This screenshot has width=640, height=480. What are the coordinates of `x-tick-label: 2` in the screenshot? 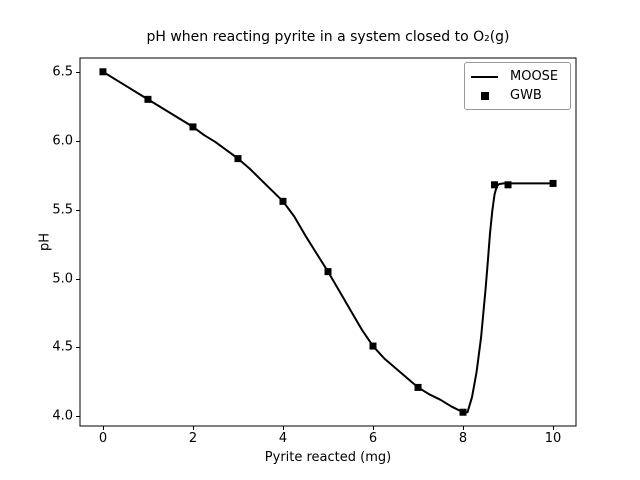 It's located at (193, 438).